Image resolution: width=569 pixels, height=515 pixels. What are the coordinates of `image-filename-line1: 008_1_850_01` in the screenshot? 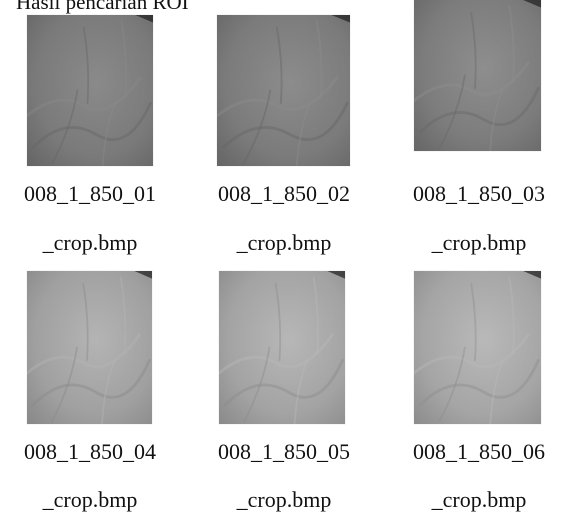 It's located at (90, 193).